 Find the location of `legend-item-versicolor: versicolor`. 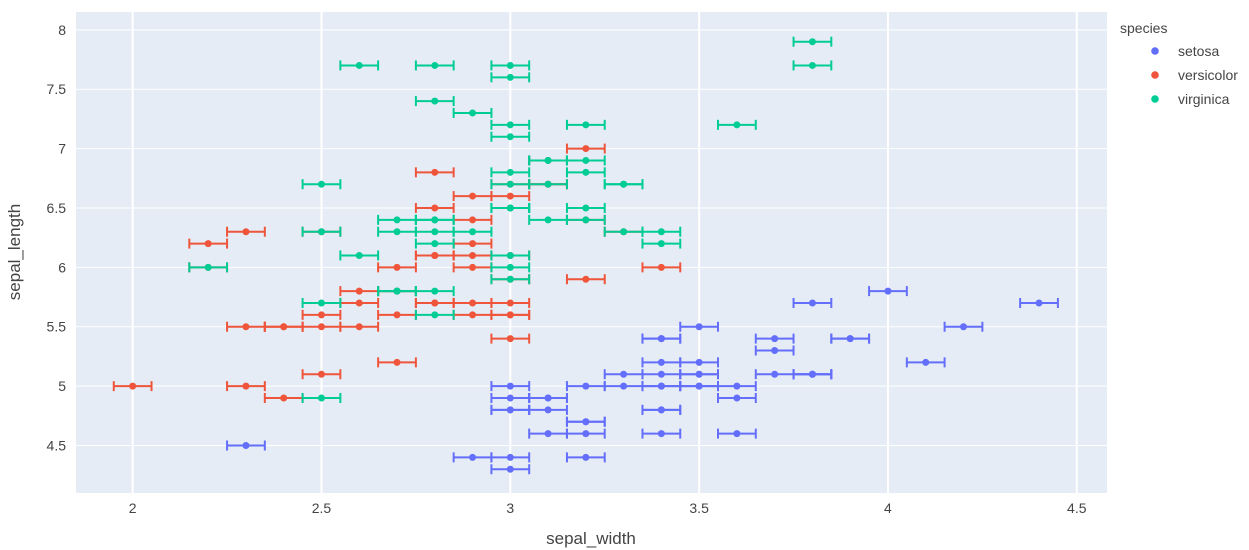

legend-item-versicolor: versicolor is located at coordinates (1194, 75).